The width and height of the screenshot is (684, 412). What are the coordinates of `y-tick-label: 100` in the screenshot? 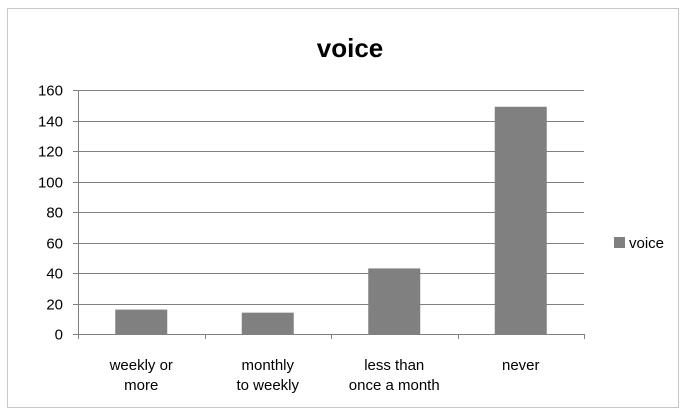 It's located at (50, 183).